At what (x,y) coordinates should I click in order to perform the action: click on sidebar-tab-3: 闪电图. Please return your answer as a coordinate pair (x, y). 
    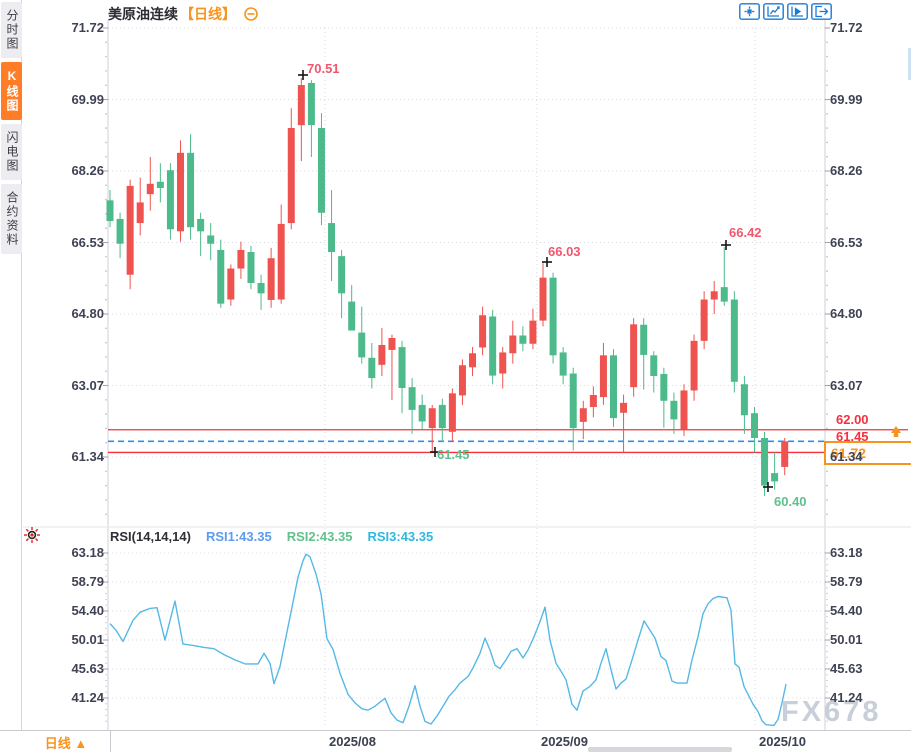
    Looking at the image, I should click on (11, 152).